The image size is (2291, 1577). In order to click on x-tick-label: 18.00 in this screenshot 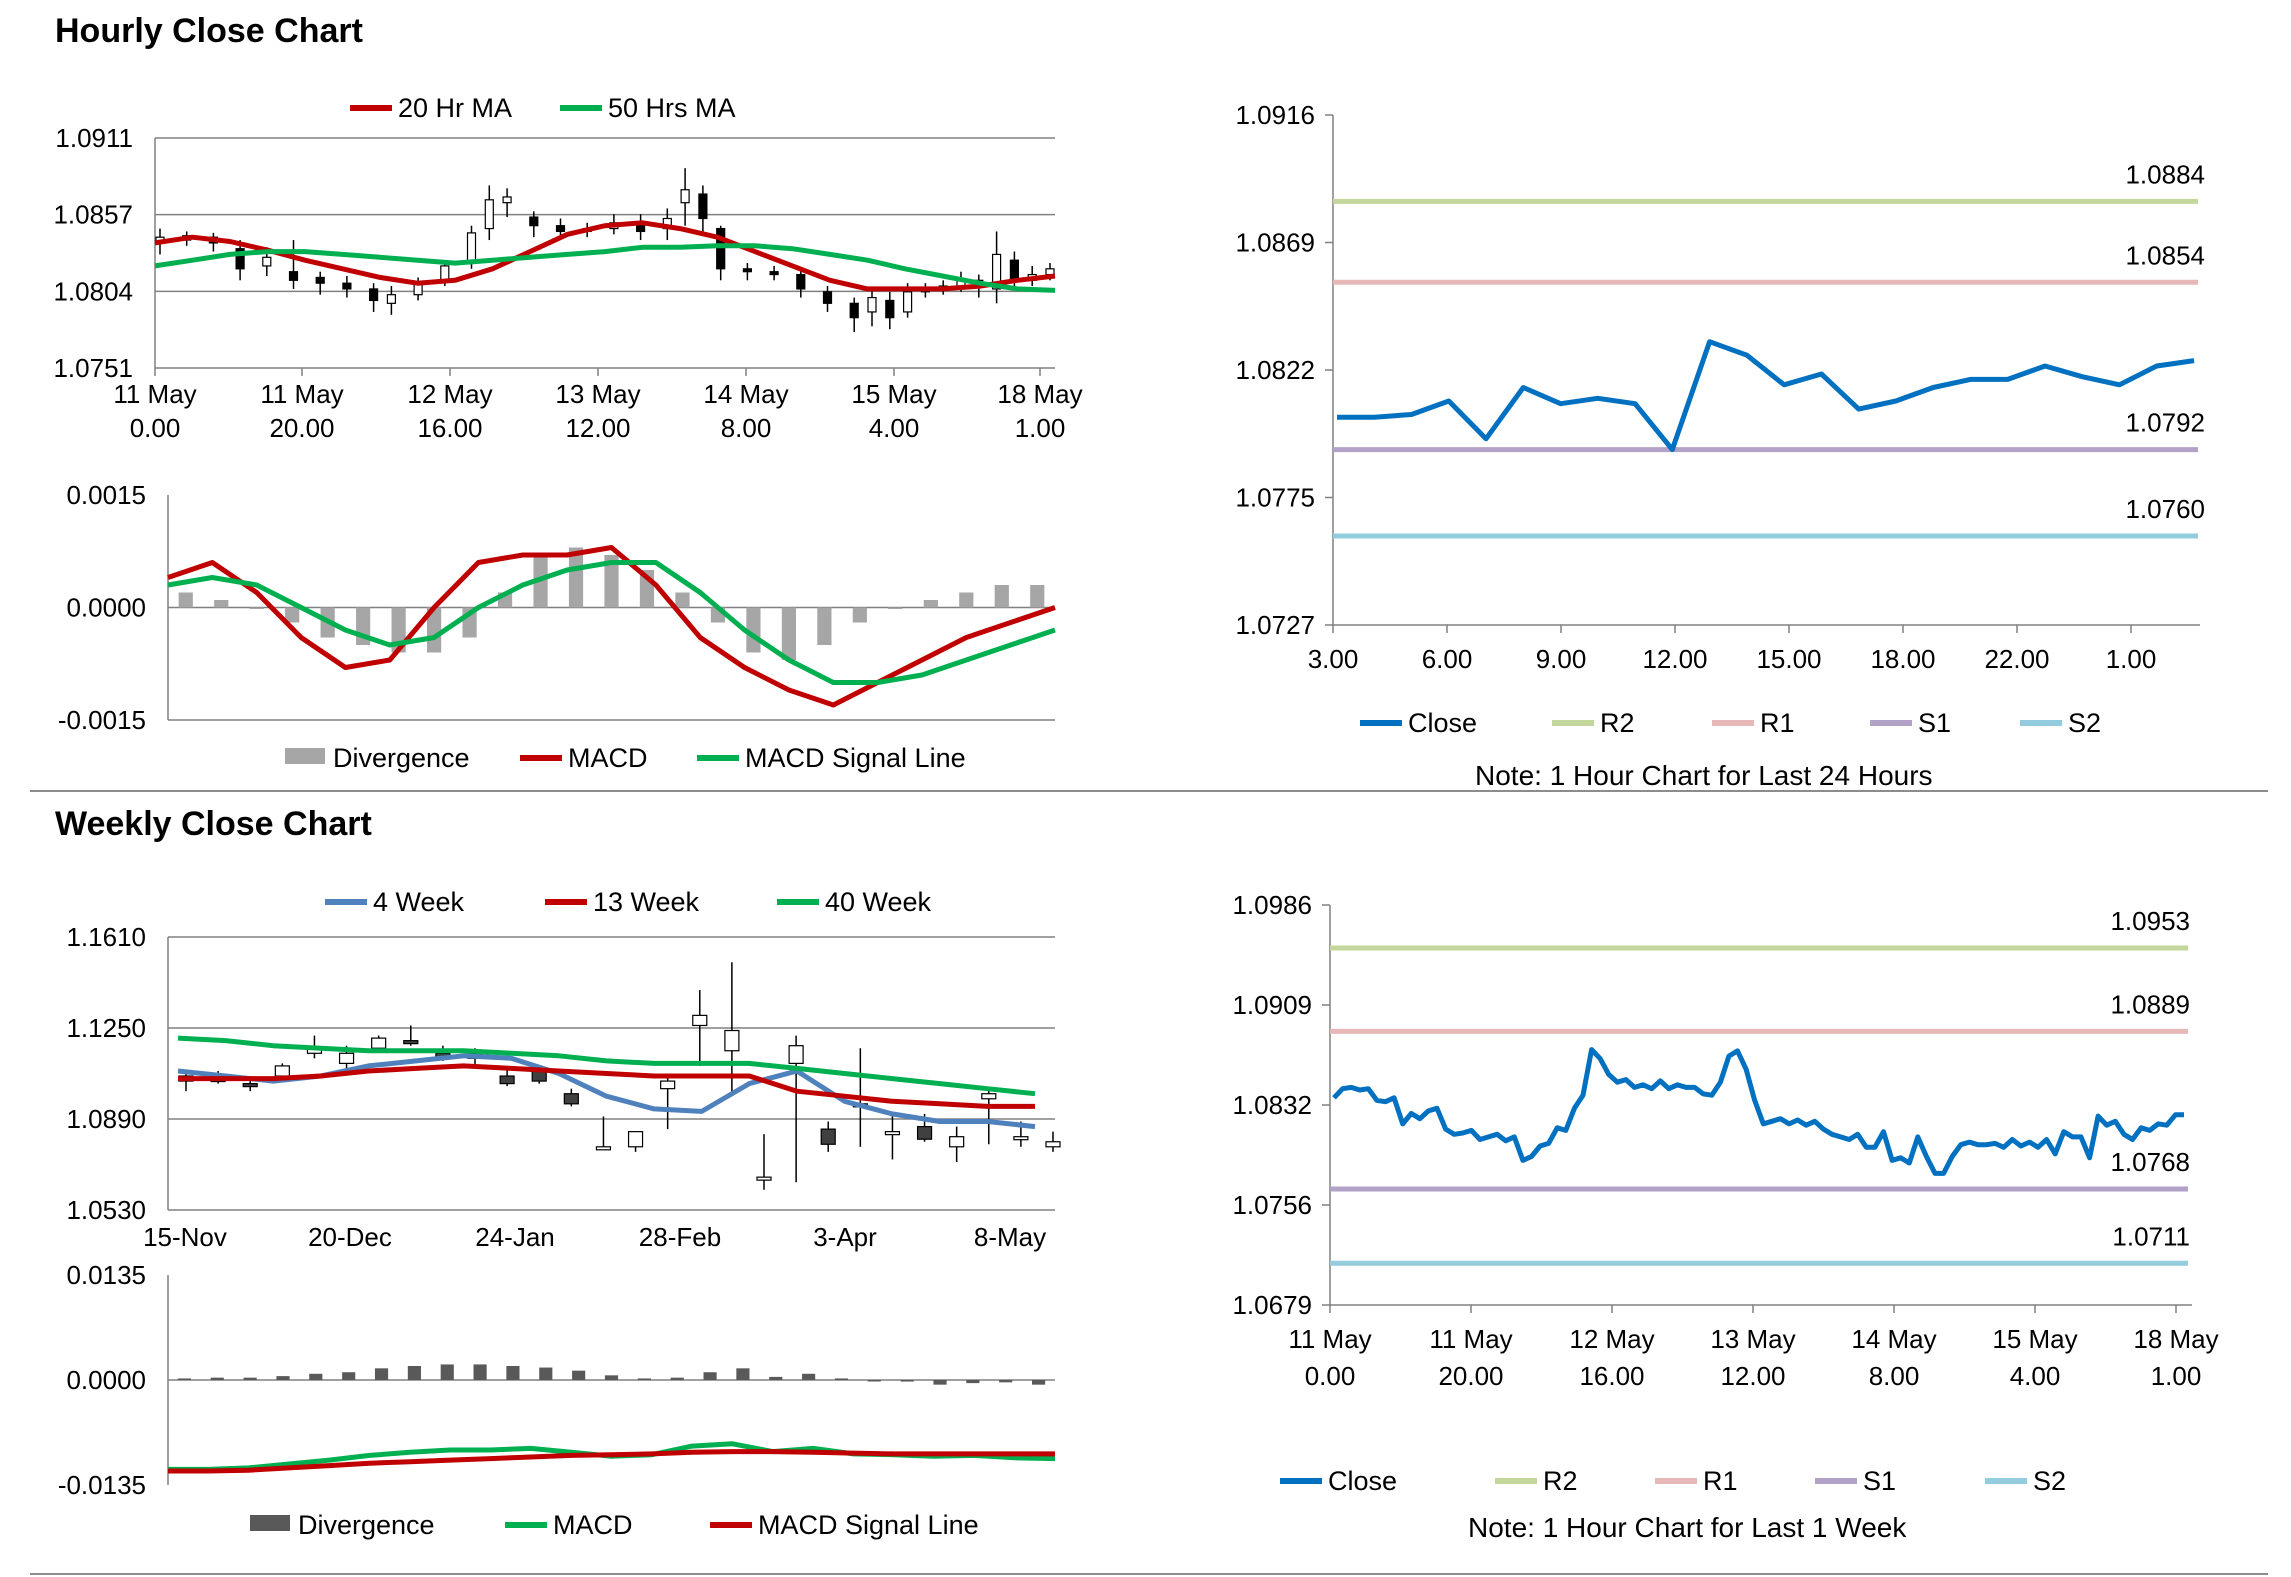, I will do `click(1902, 659)`.